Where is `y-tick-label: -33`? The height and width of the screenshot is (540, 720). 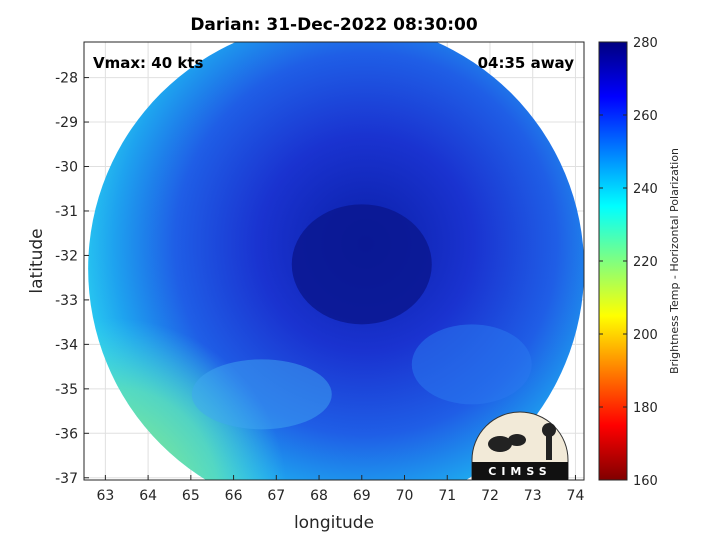 y-tick-label: -33 is located at coordinates (66, 301).